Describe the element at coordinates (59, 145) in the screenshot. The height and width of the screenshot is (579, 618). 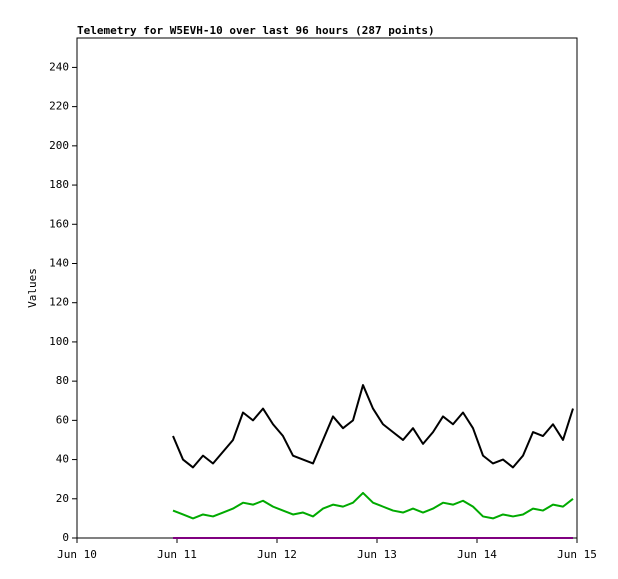
I see `y-tick-label: 200` at that location.